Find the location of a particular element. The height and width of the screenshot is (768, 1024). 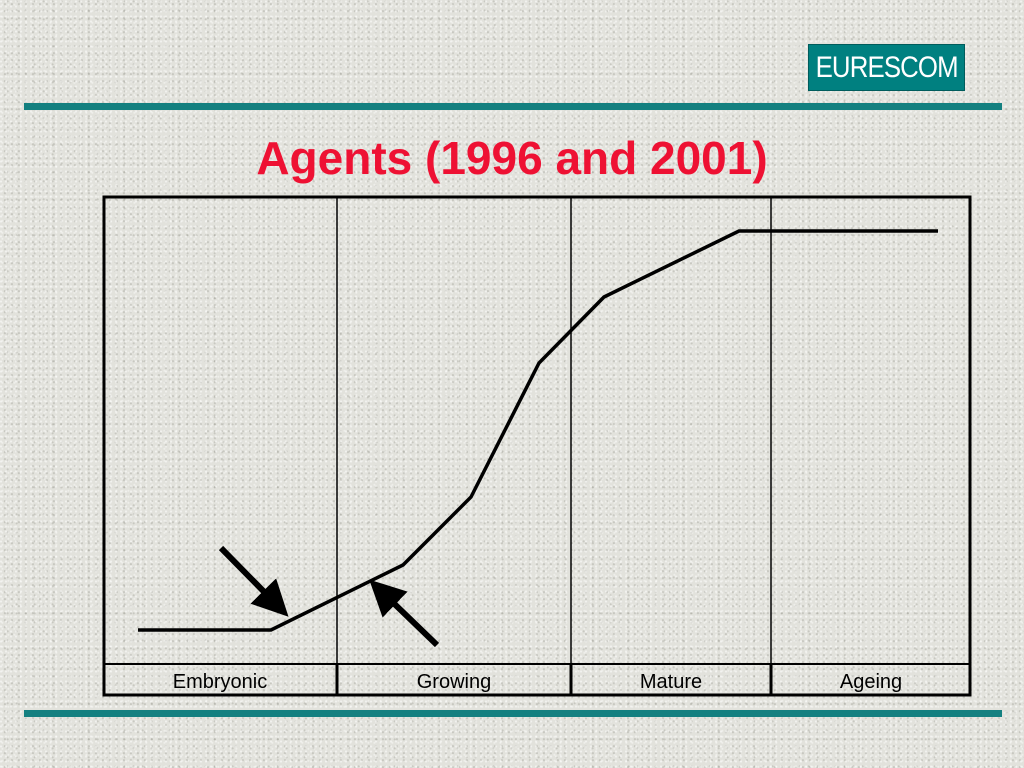

stage-label-mature: Mature is located at coordinates (671, 682).